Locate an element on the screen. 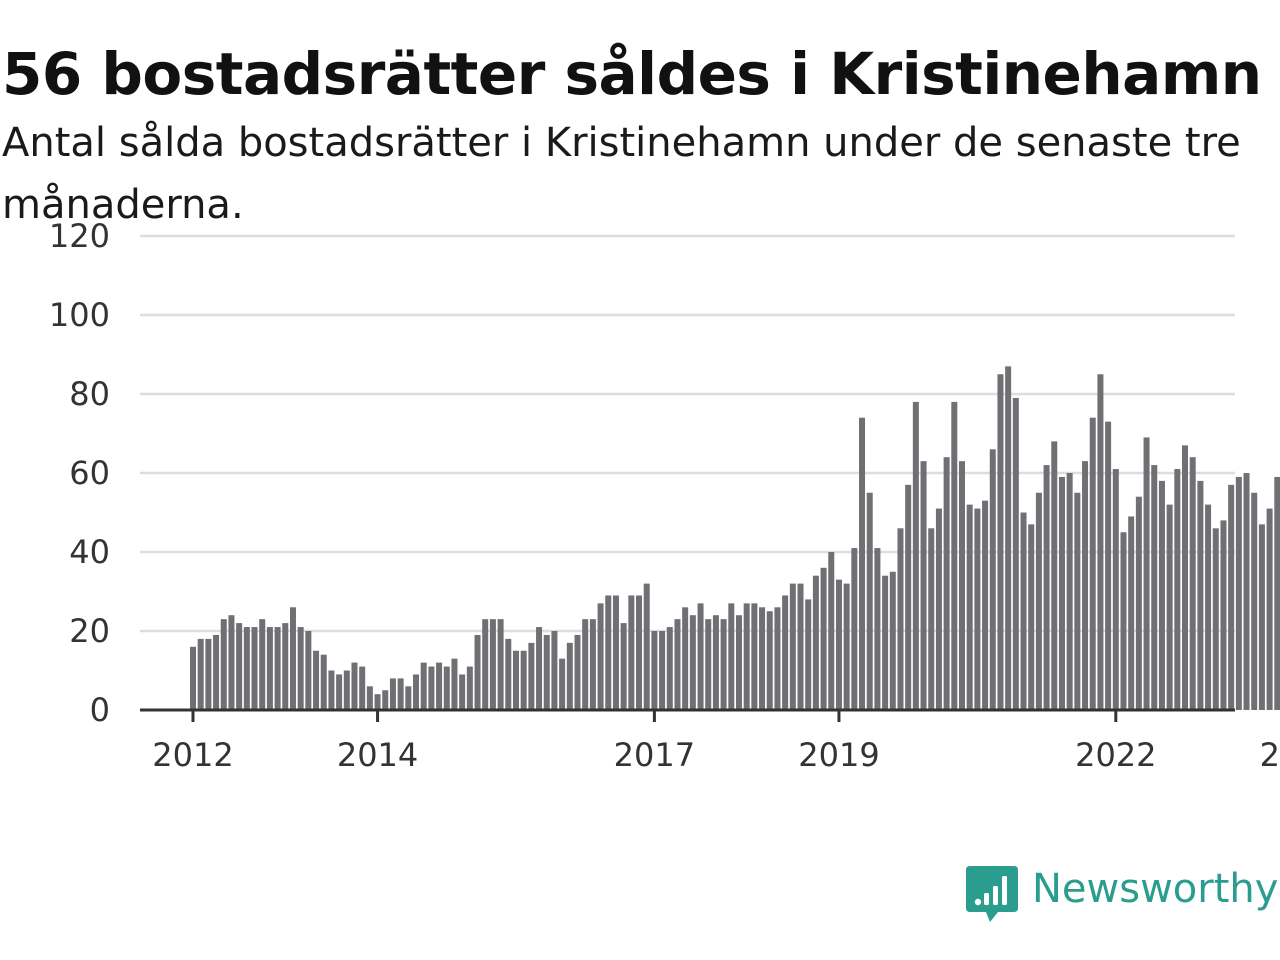 This screenshot has width=1280, height=960. y-tick-label: 0 is located at coordinates (100, 710).